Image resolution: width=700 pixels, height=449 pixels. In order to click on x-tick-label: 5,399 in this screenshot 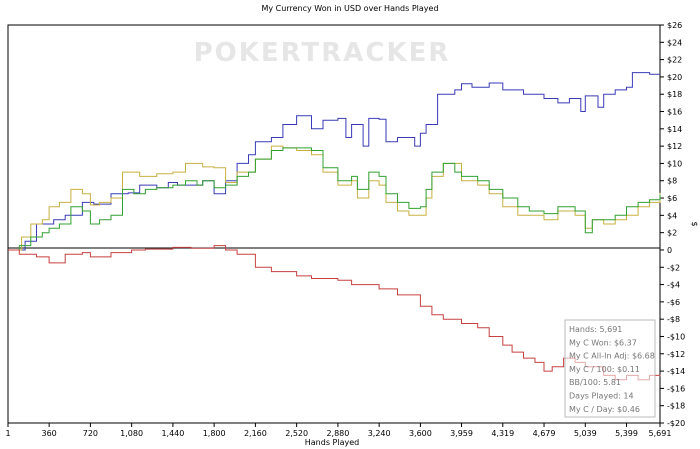, I will do `click(626, 433)`.